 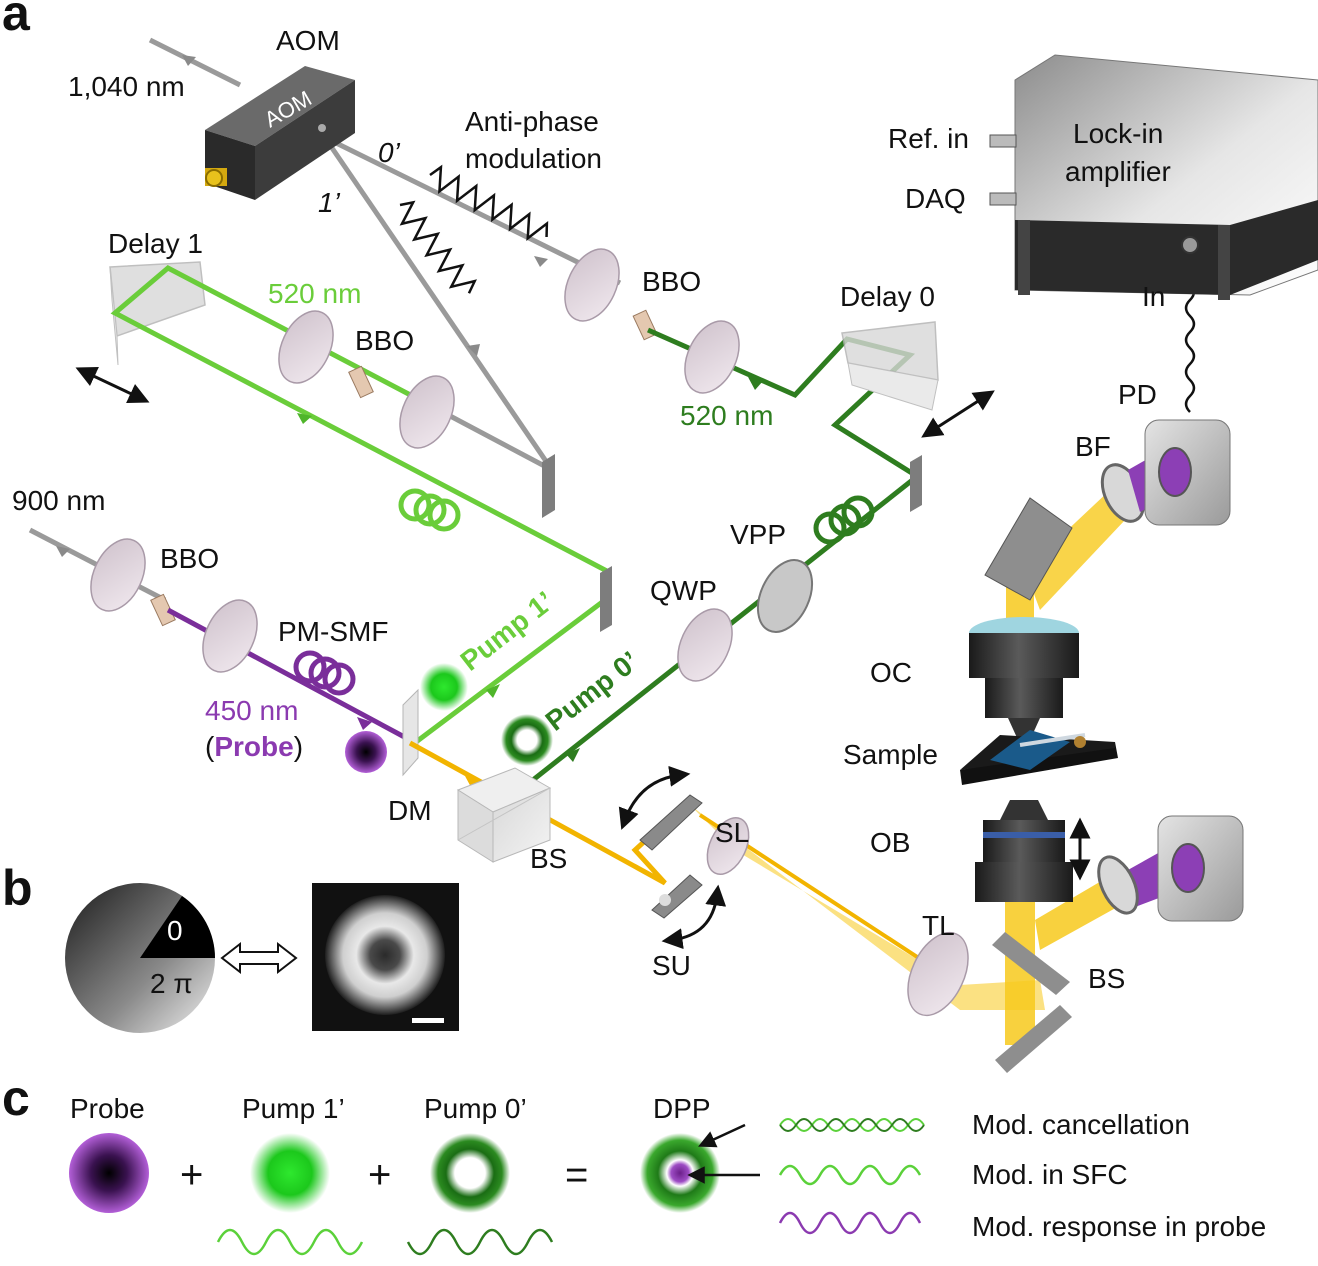 What do you see at coordinates (732, 832) in the screenshot?
I see `sl-label: SL` at bounding box center [732, 832].